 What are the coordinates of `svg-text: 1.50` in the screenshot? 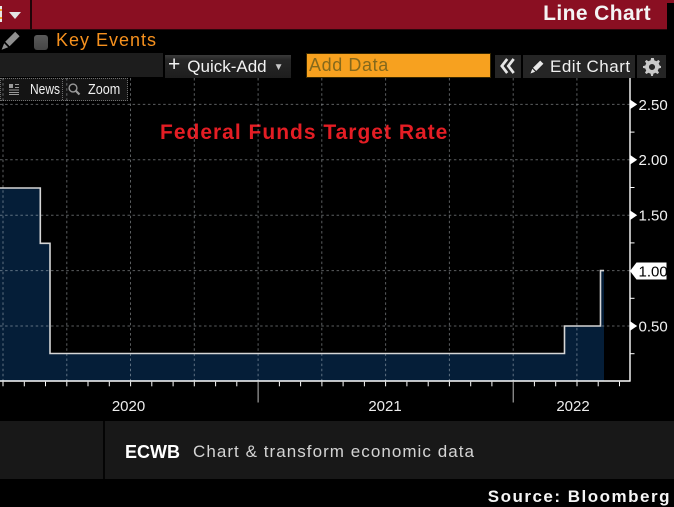 It's located at (653, 216).